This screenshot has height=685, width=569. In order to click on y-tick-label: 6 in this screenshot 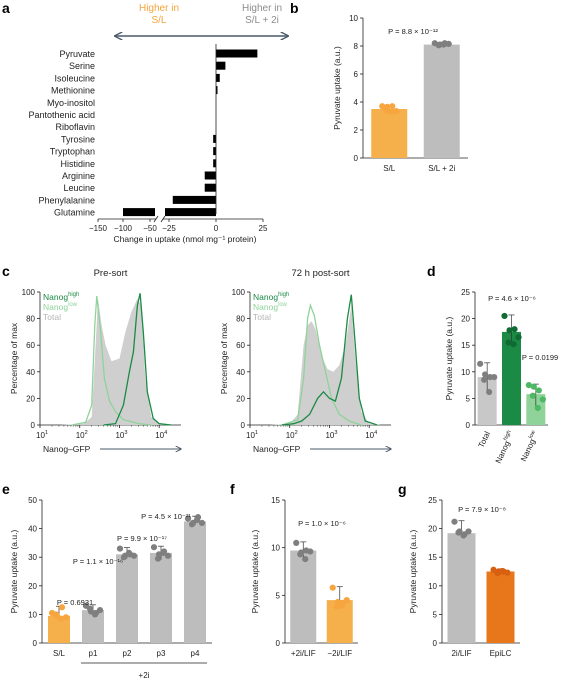, I will do `click(356, 74)`.